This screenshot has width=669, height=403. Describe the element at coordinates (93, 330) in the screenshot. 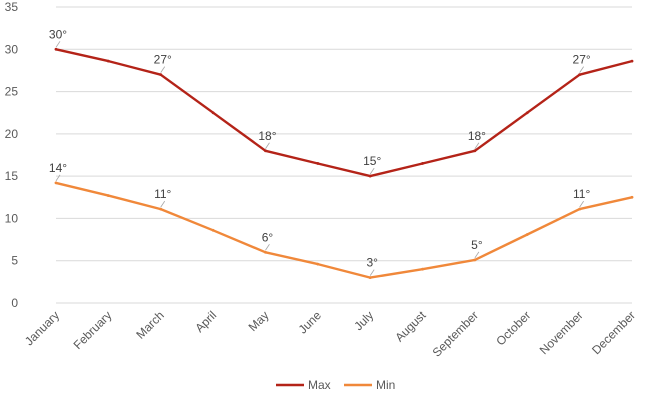

I see `x-tick-label: February` at that location.